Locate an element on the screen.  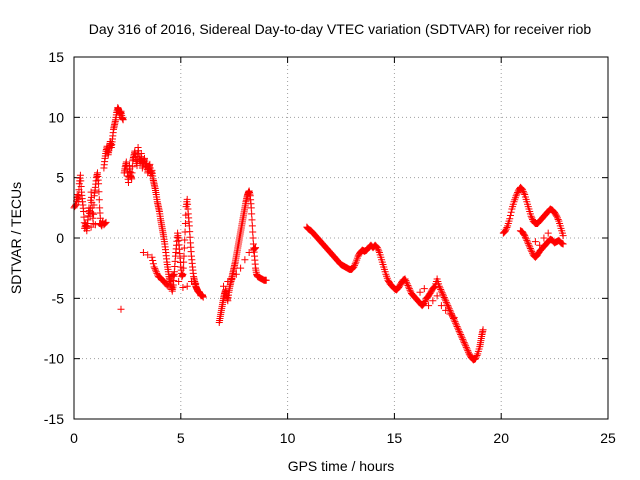
x-tick-label: 10 is located at coordinates (288, 438).